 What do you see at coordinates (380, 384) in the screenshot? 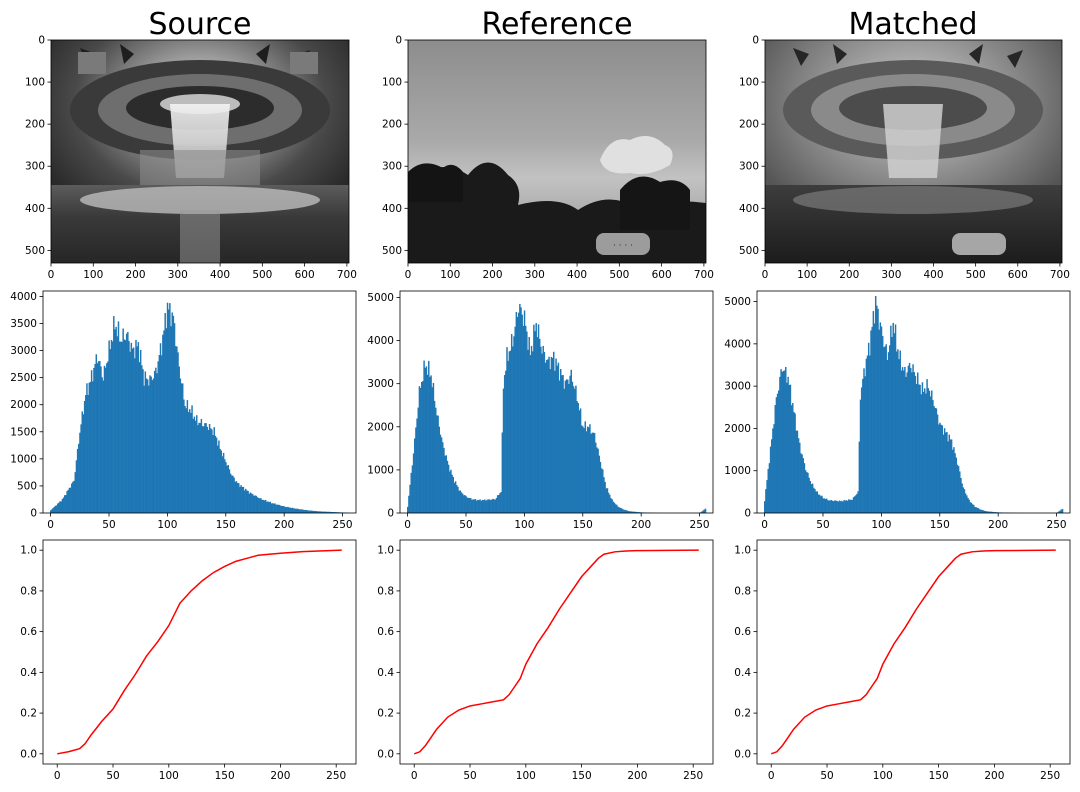
I see `y-tick-label: 3000` at bounding box center [380, 384].